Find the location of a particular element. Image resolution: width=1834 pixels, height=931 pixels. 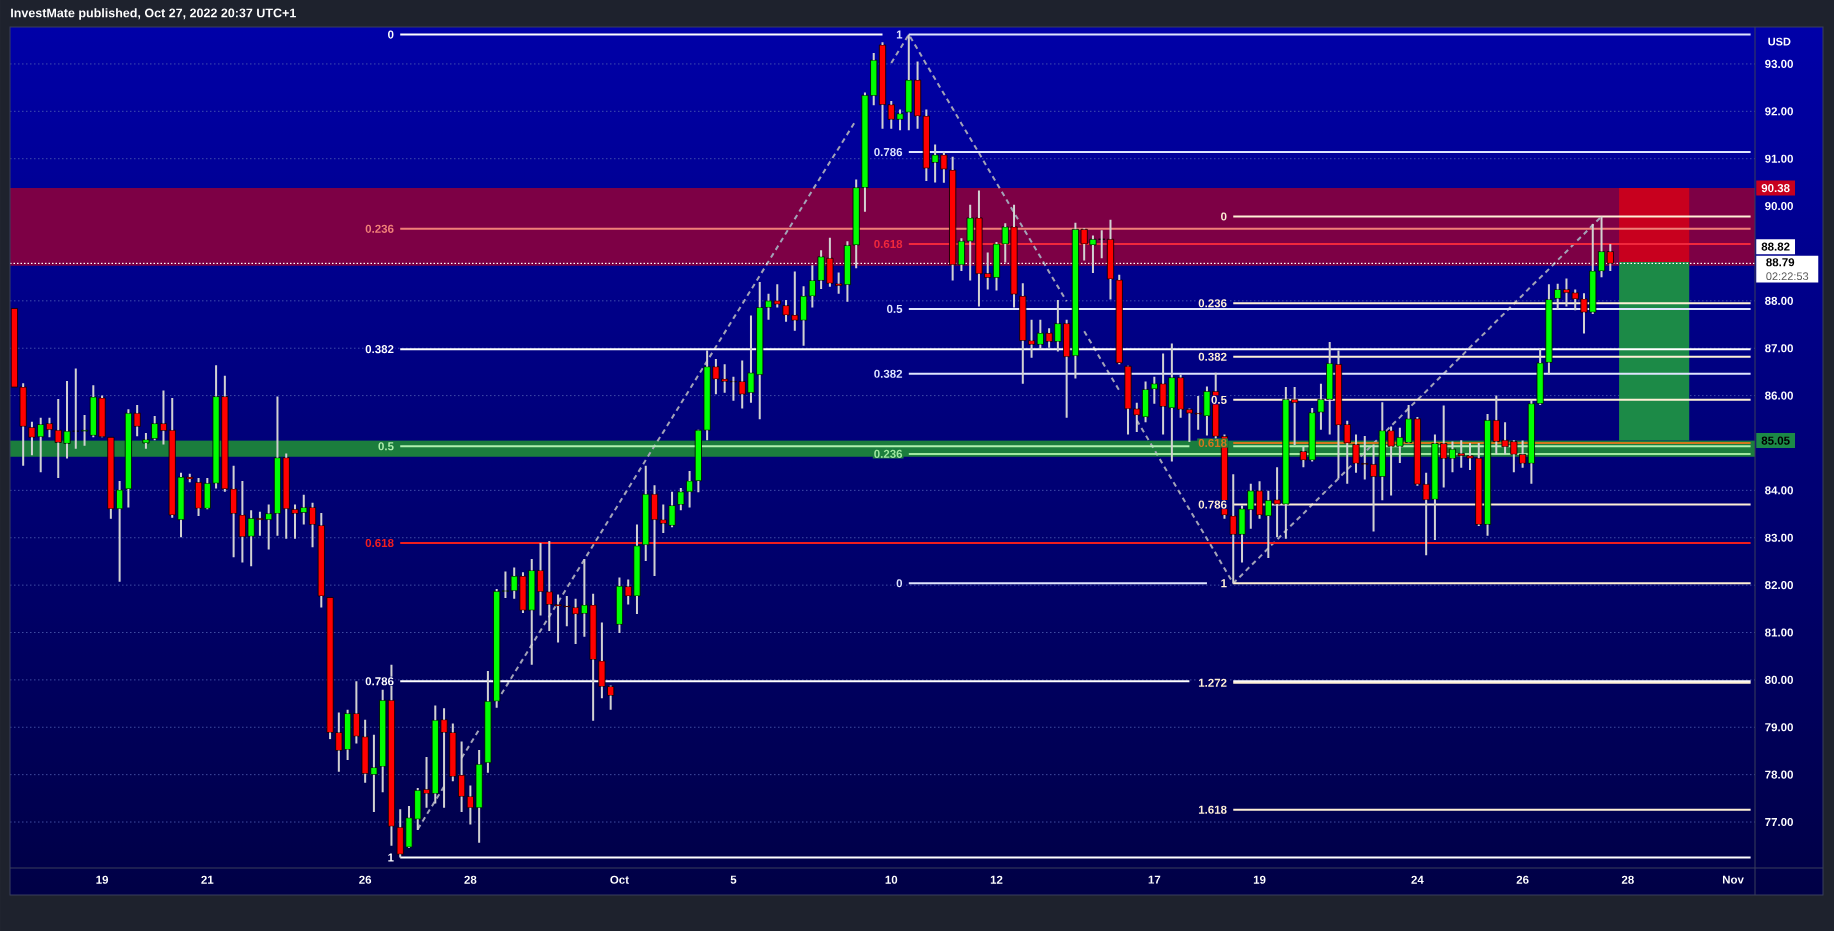

x-tick-label: Oct is located at coordinates (619, 879).